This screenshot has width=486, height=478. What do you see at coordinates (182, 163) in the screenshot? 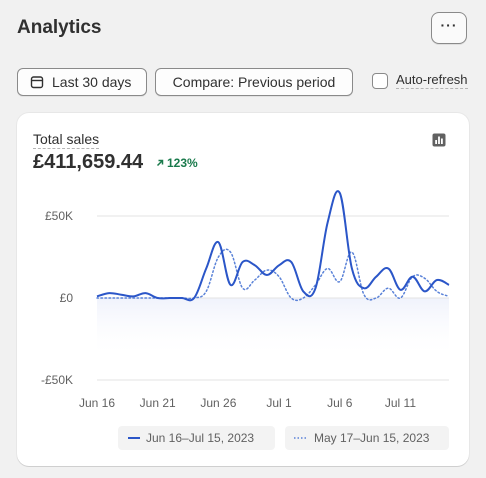
I see `metric-change-value: 123%` at bounding box center [182, 163].